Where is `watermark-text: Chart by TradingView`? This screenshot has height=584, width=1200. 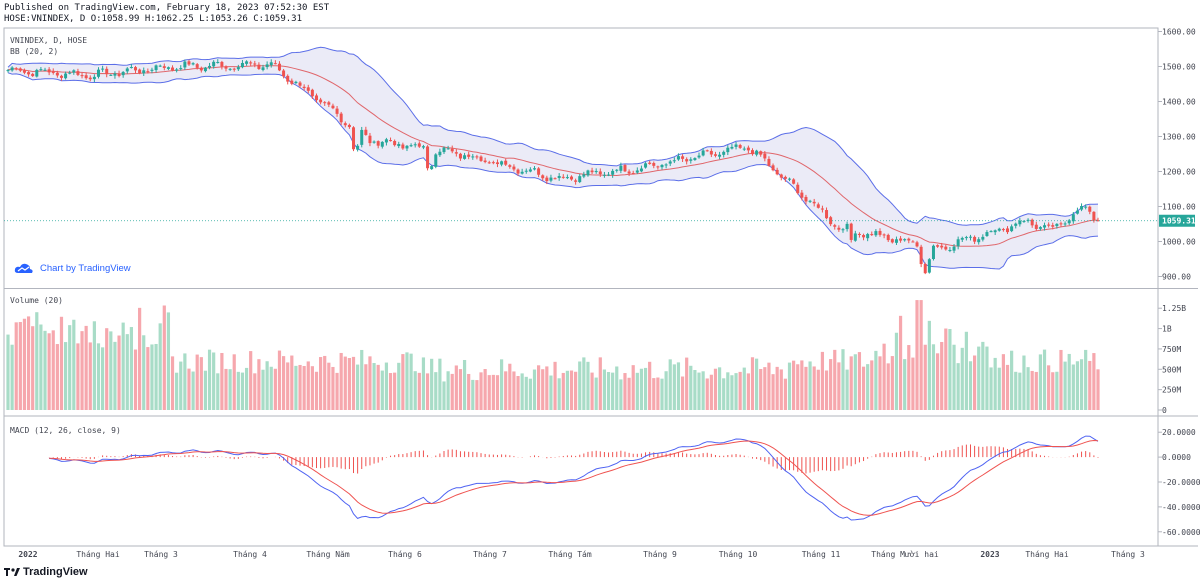
watermark-text: Chart by TradingView is located at coordinates (85, 268).